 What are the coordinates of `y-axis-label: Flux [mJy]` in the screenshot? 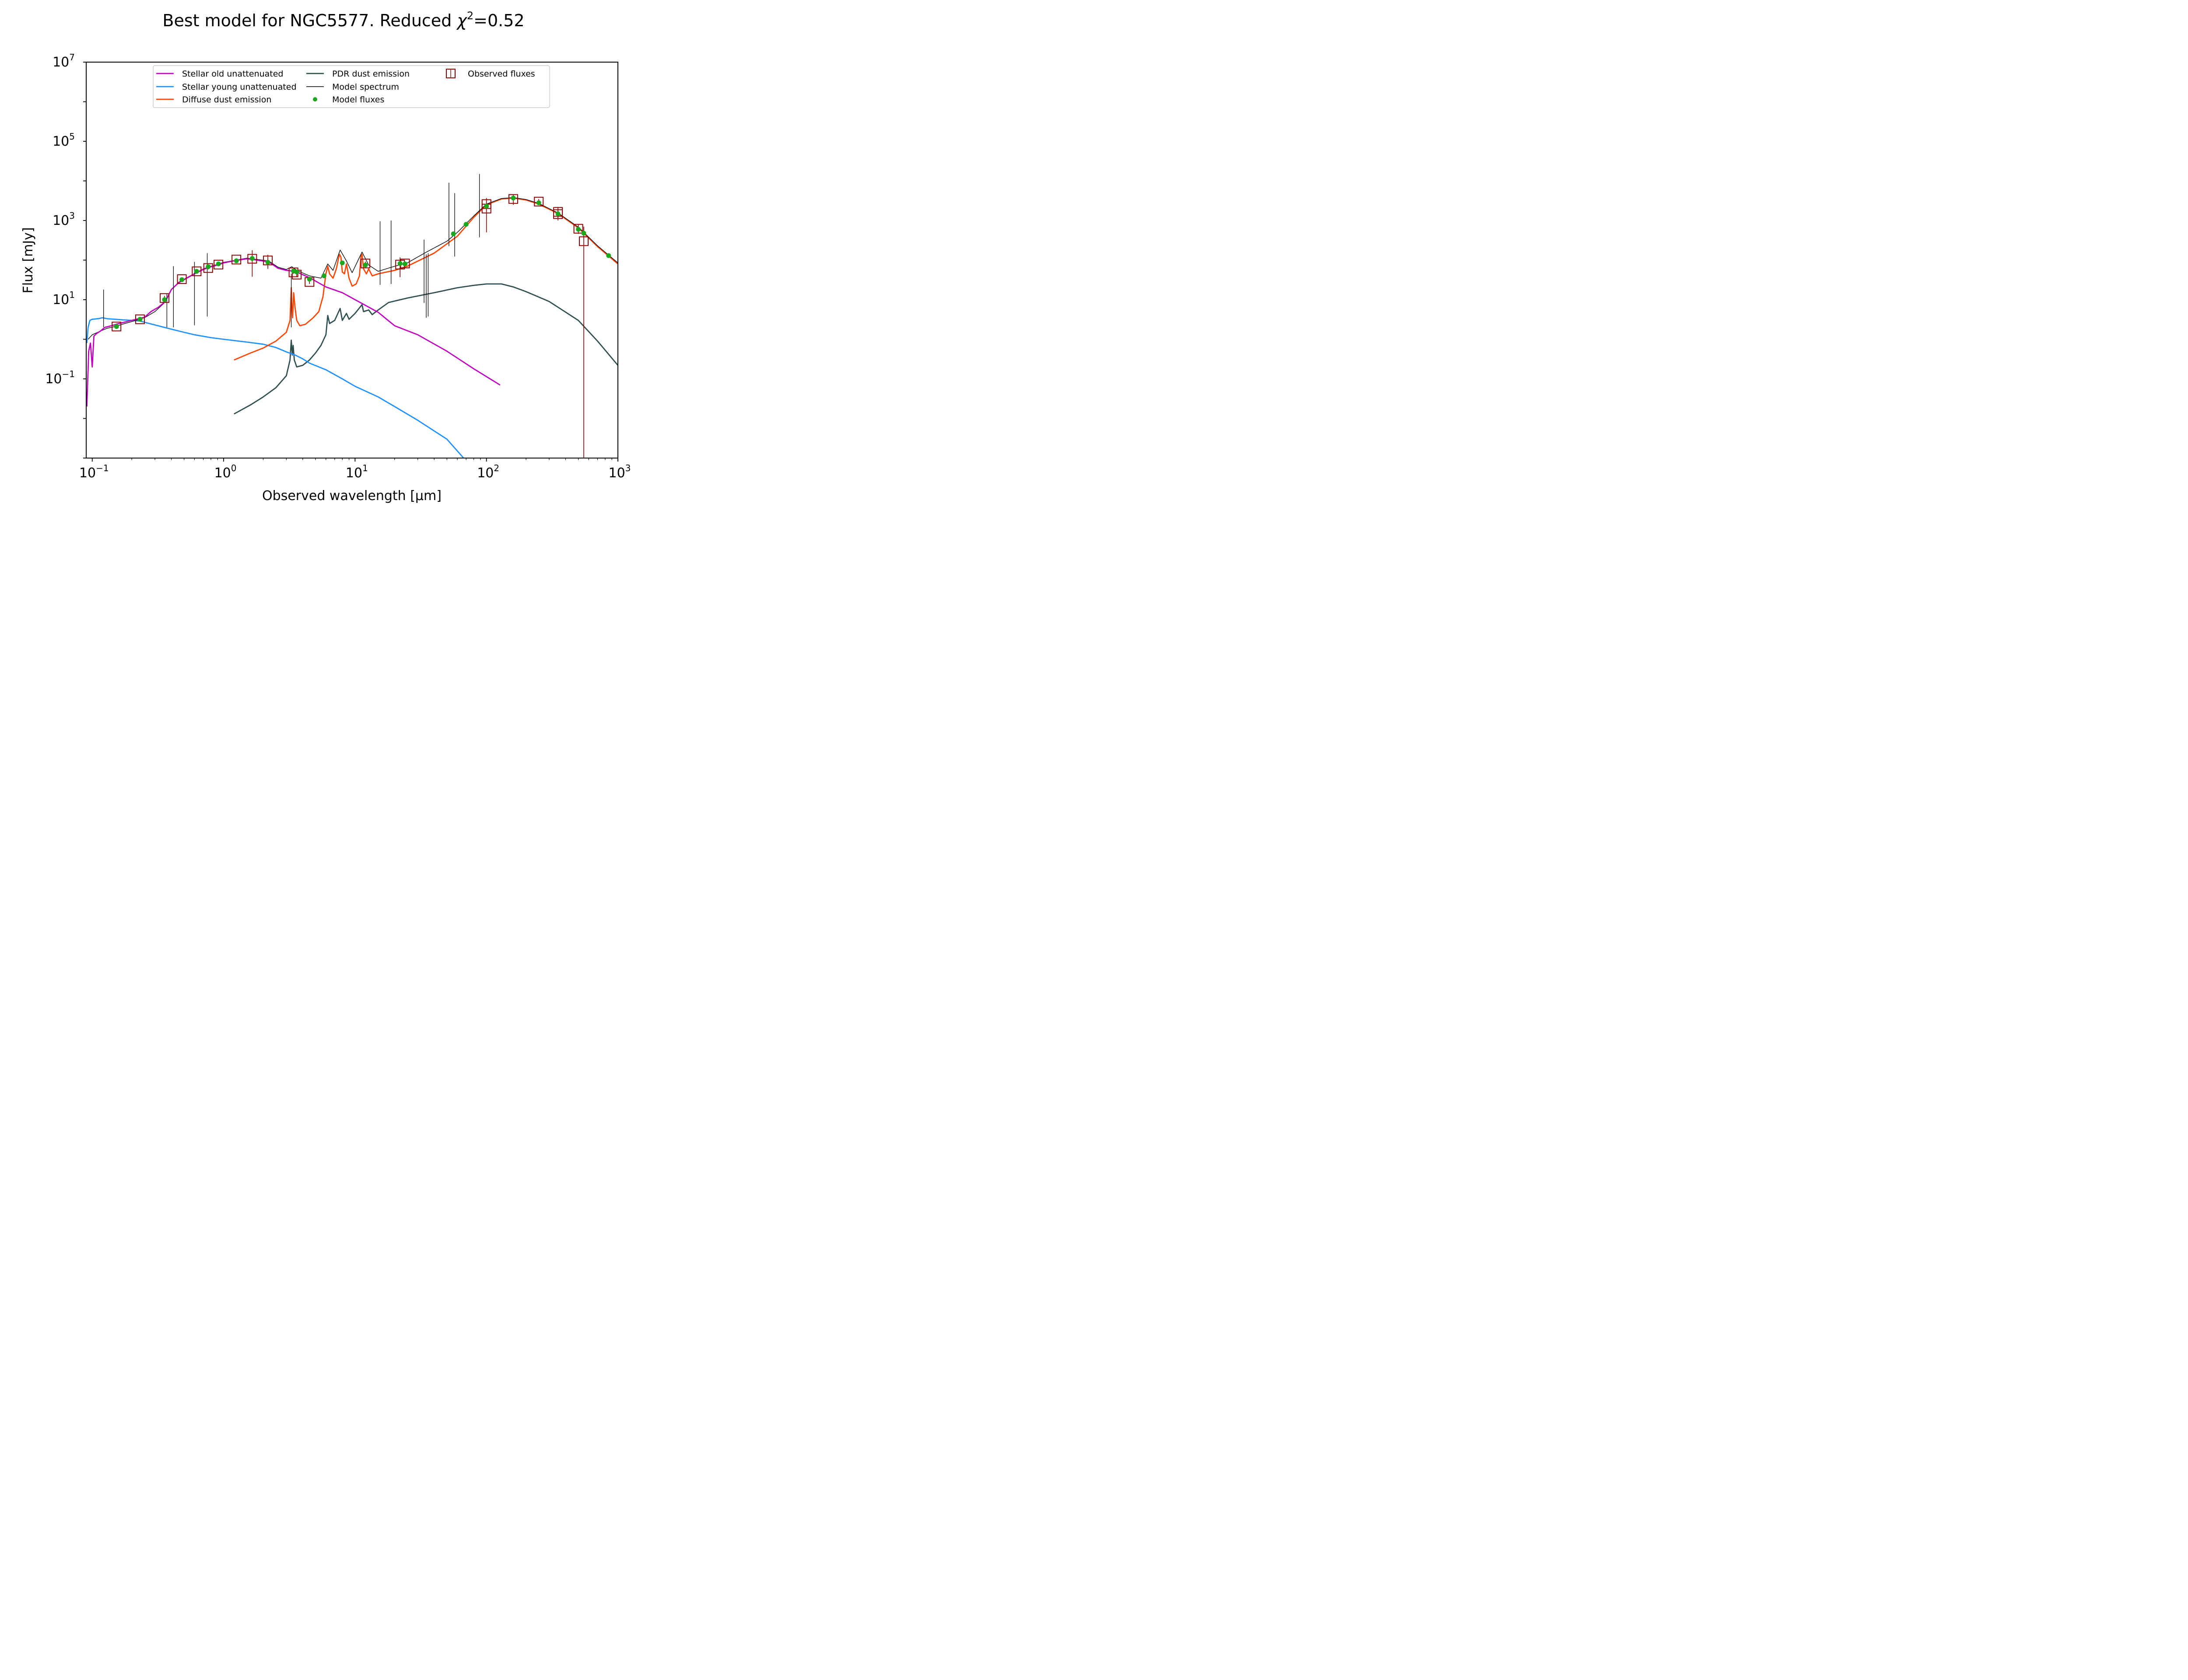 It's located at (29, 260).